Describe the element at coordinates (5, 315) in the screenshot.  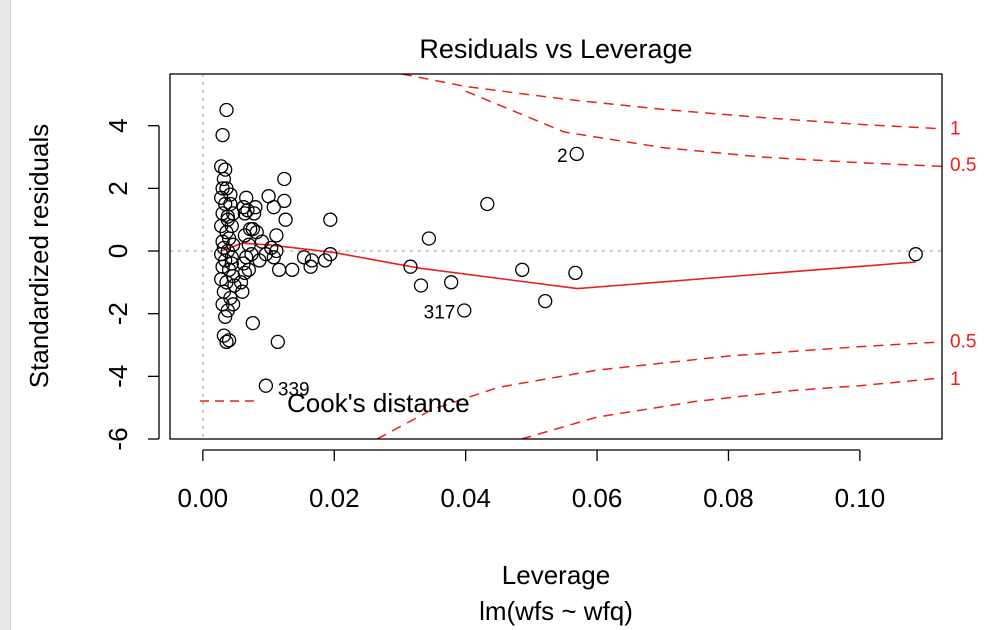
I see `window-left-edge` at that location.